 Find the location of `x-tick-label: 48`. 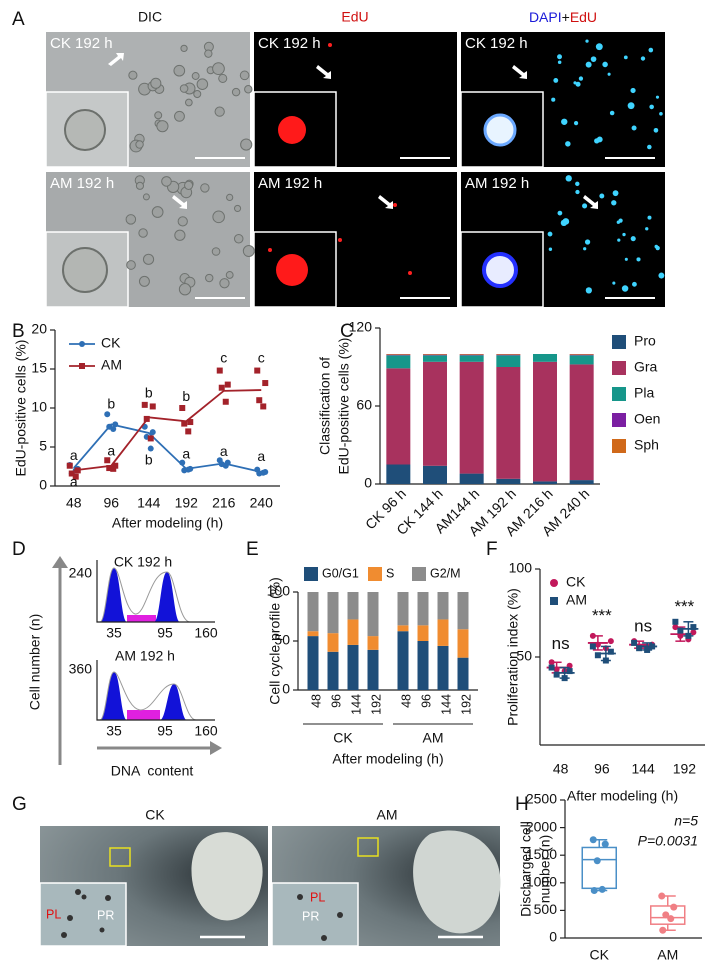

x-tick-label: 48 is located at coordinates (561, 769).